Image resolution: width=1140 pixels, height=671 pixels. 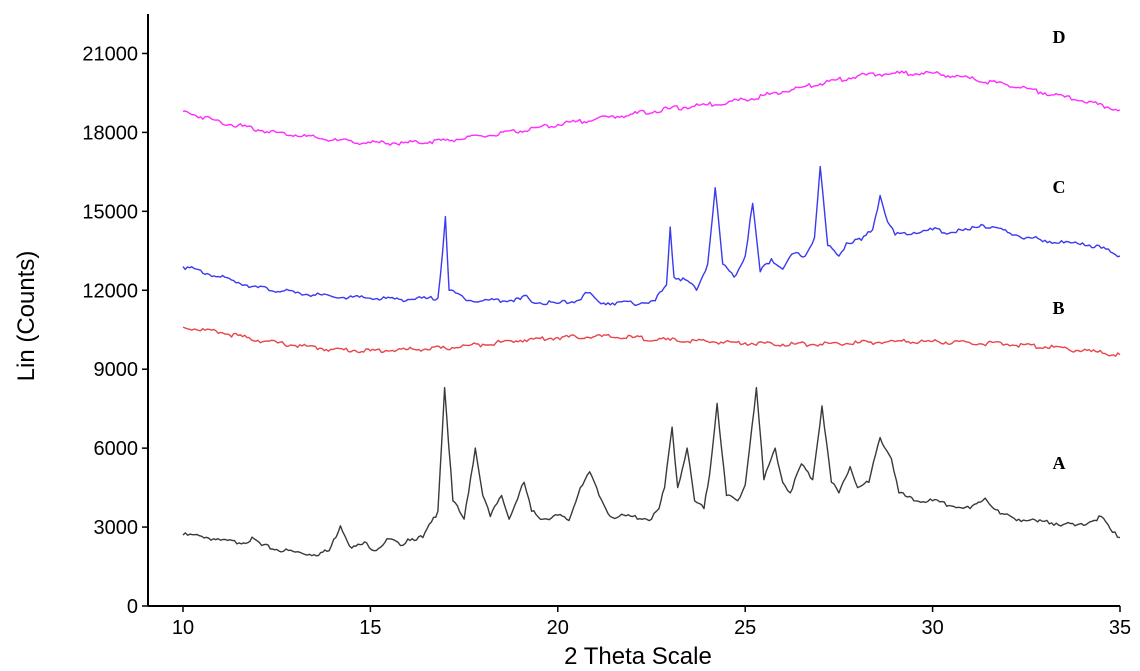 I want to click on y-tick-label: 12000, so click(x=110, y=291).